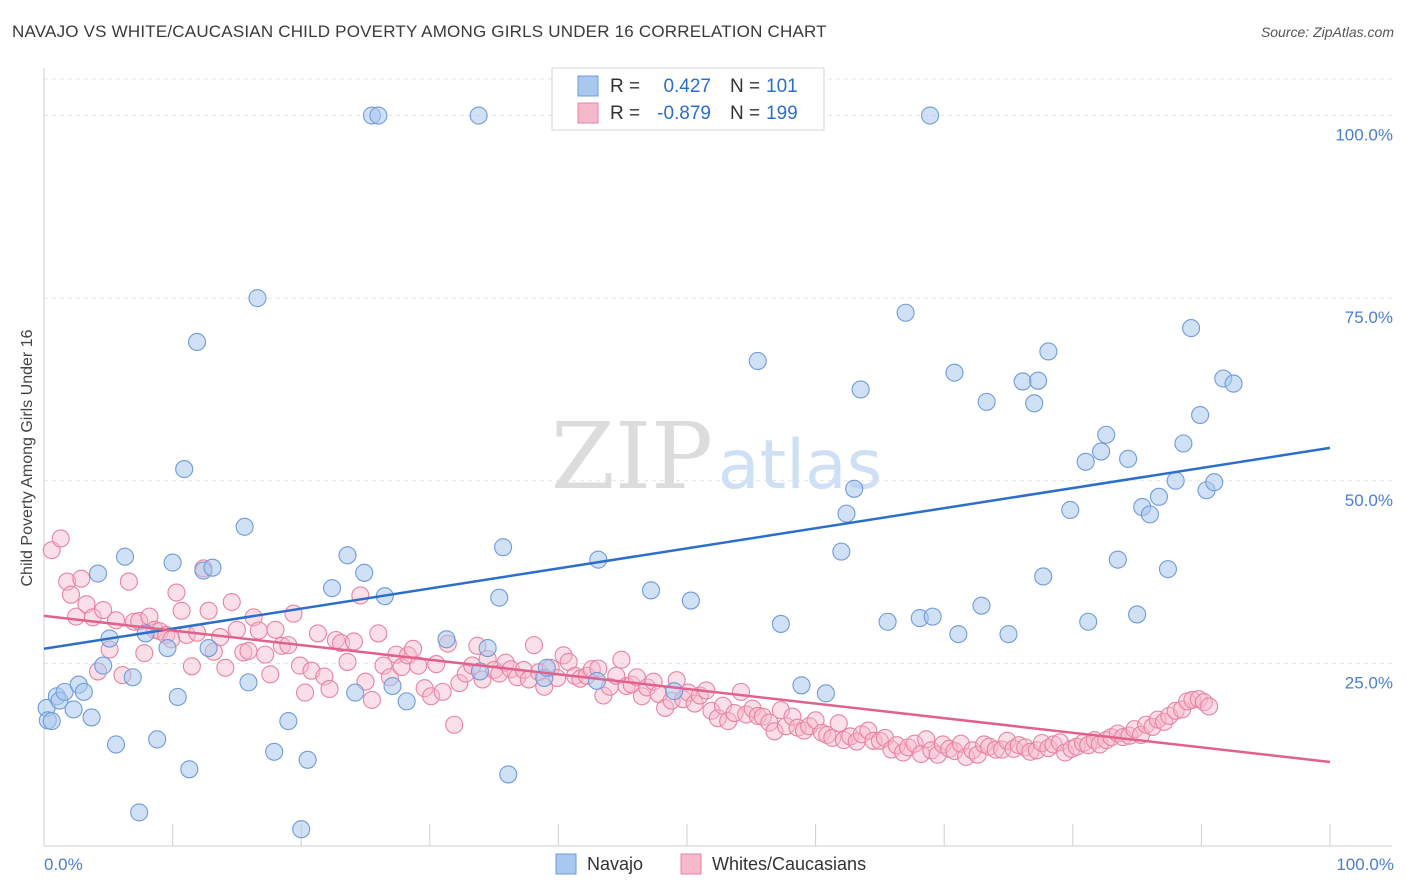  I want to click on y-tick-label: 50.0%, so click(1369, 500).